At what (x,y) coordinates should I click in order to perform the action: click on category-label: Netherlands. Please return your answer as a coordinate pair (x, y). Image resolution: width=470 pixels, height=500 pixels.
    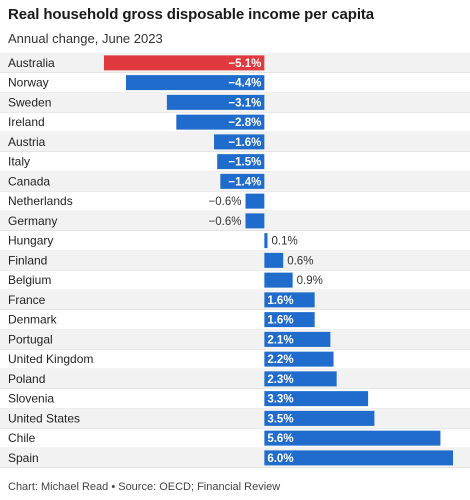
    Looking at the image, I should click on (40, 201).